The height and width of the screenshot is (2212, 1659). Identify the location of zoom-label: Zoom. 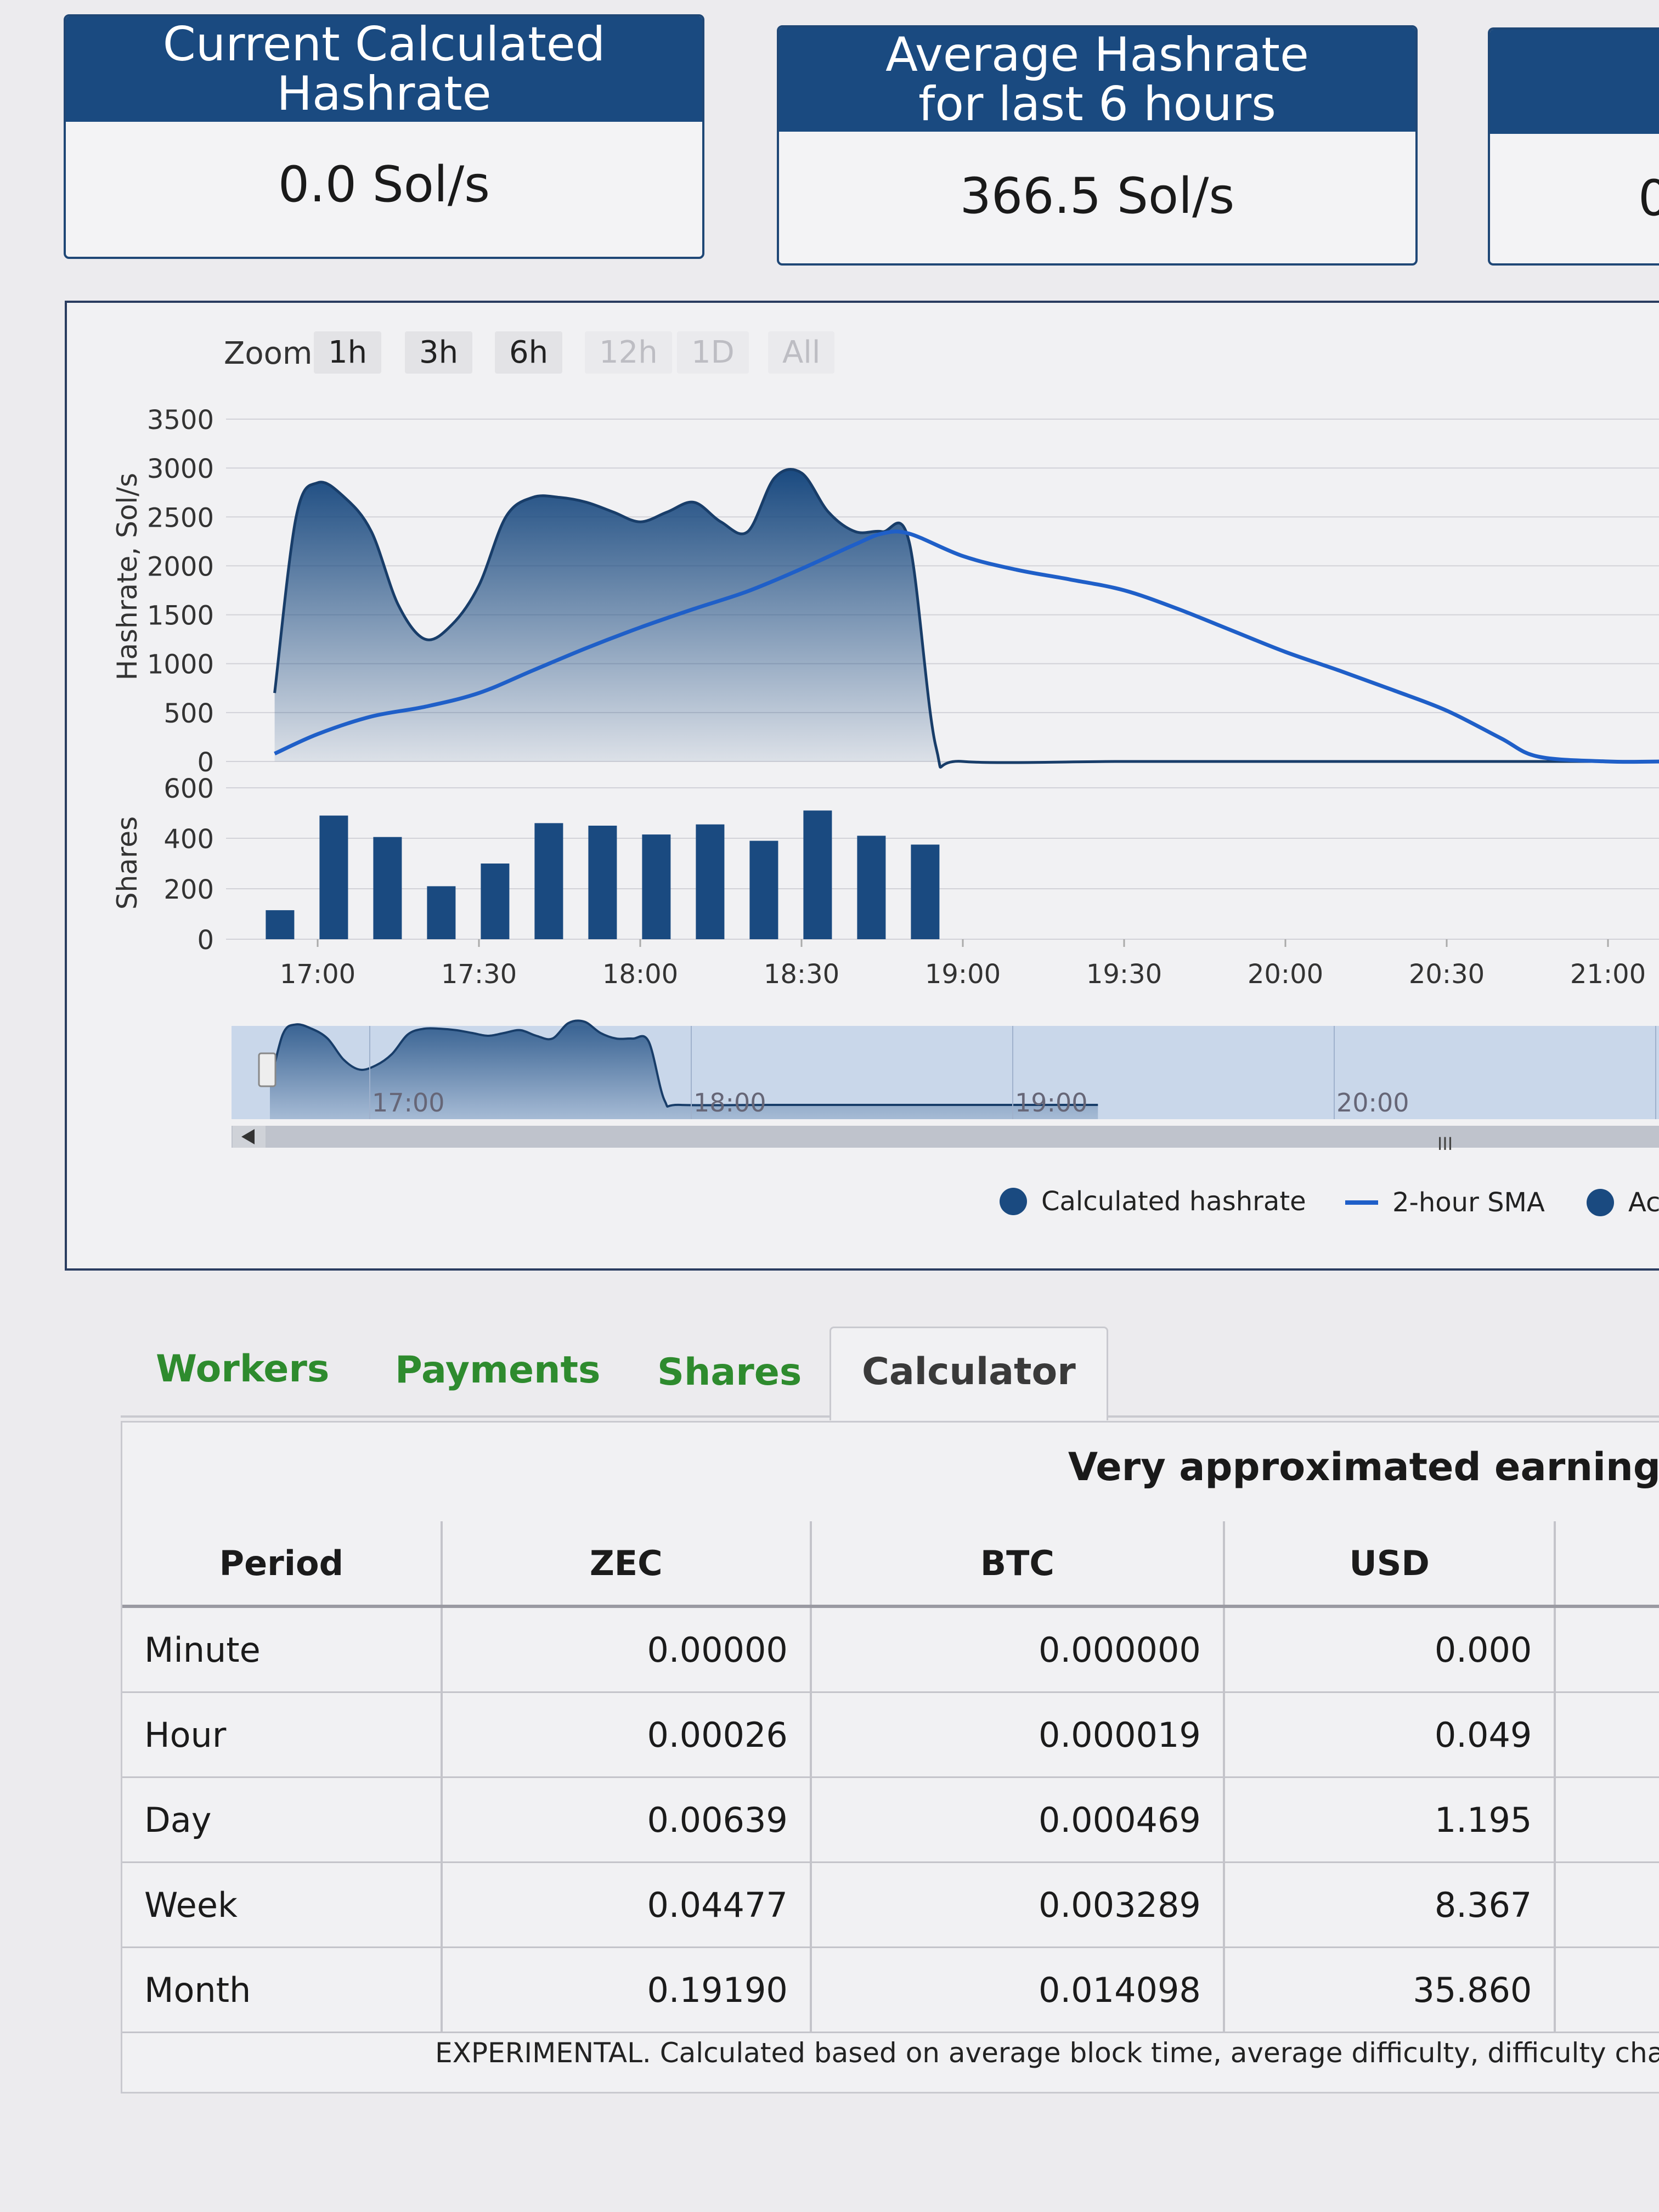
(268, 353).